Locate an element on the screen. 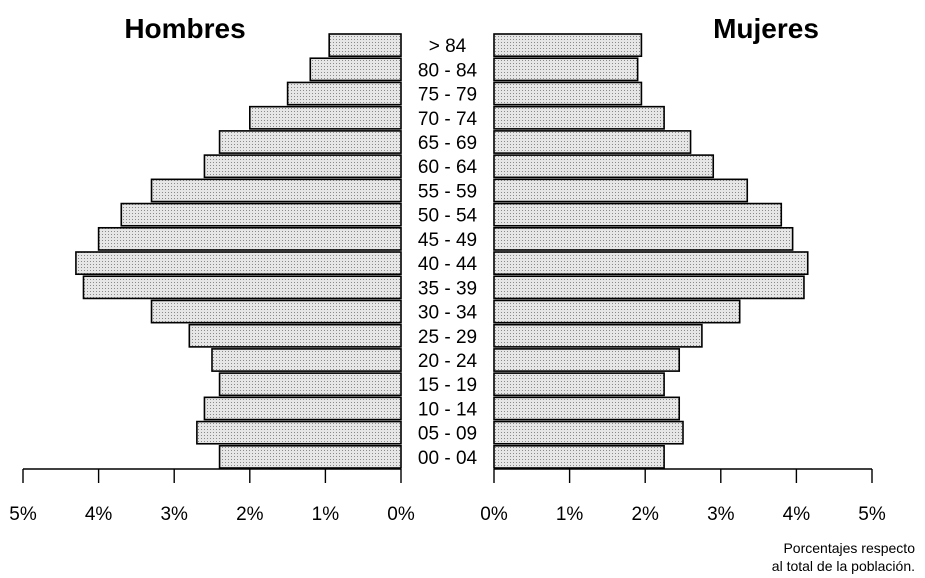  x-axes: 0% 0% 1% 1% 2% 2% 3% 3% 4% 4% 5% 5% is located at coordinates (447, 496).